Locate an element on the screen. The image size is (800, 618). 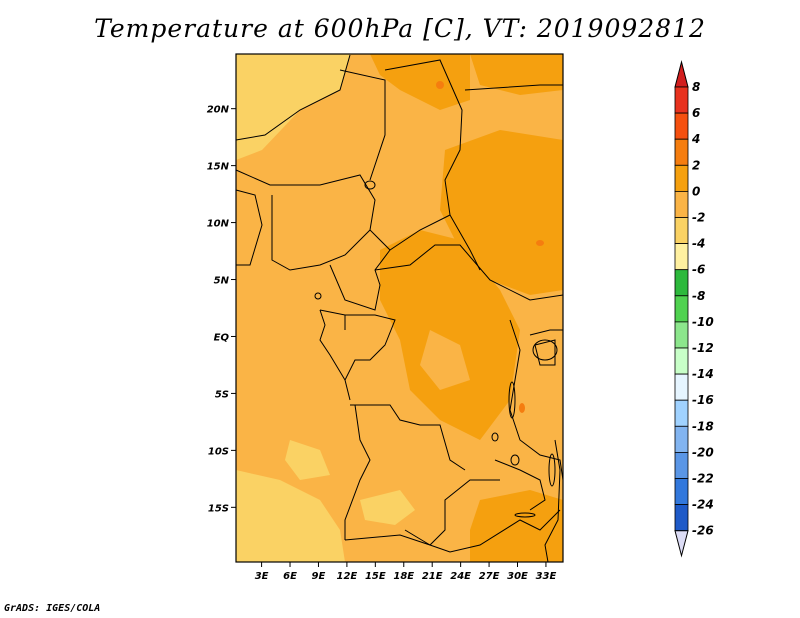
longitude-ticks: 3E 6E 9E 12E 15E 18E 21E 24E 27E 30E 33E is located at coordinates (406, 572).